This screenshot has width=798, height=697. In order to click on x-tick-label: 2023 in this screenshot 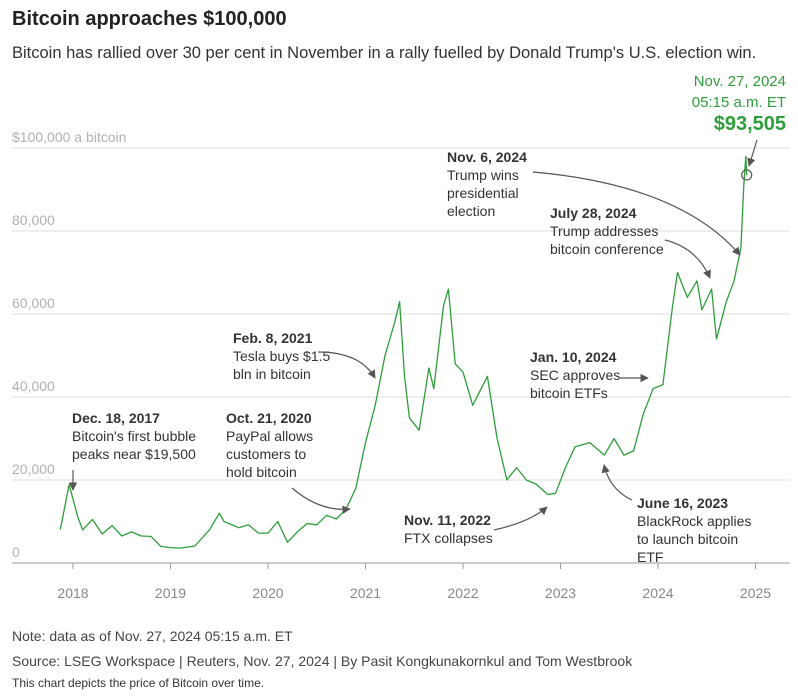, I will do `click(560, 593)`.